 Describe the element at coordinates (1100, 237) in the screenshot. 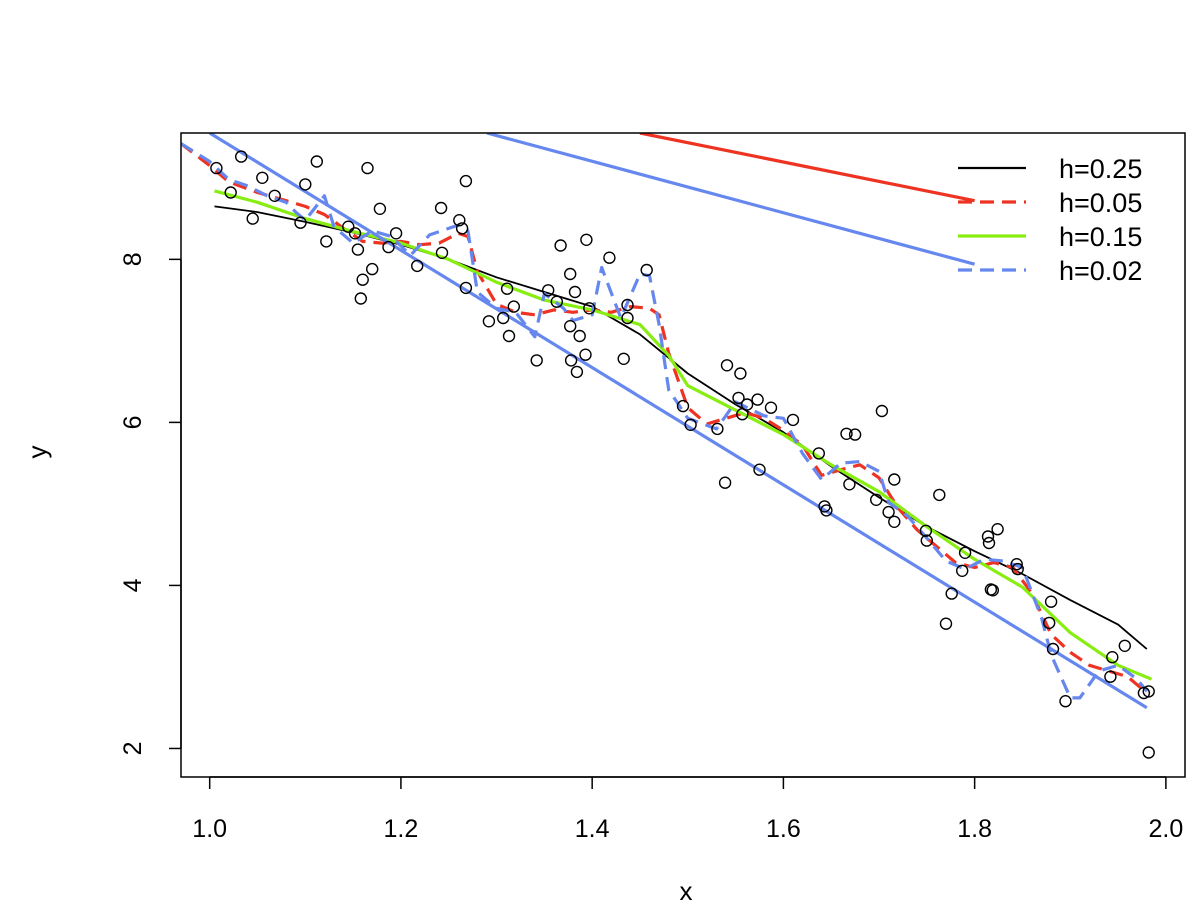

I see `legend-label: h=0.15` at that location.